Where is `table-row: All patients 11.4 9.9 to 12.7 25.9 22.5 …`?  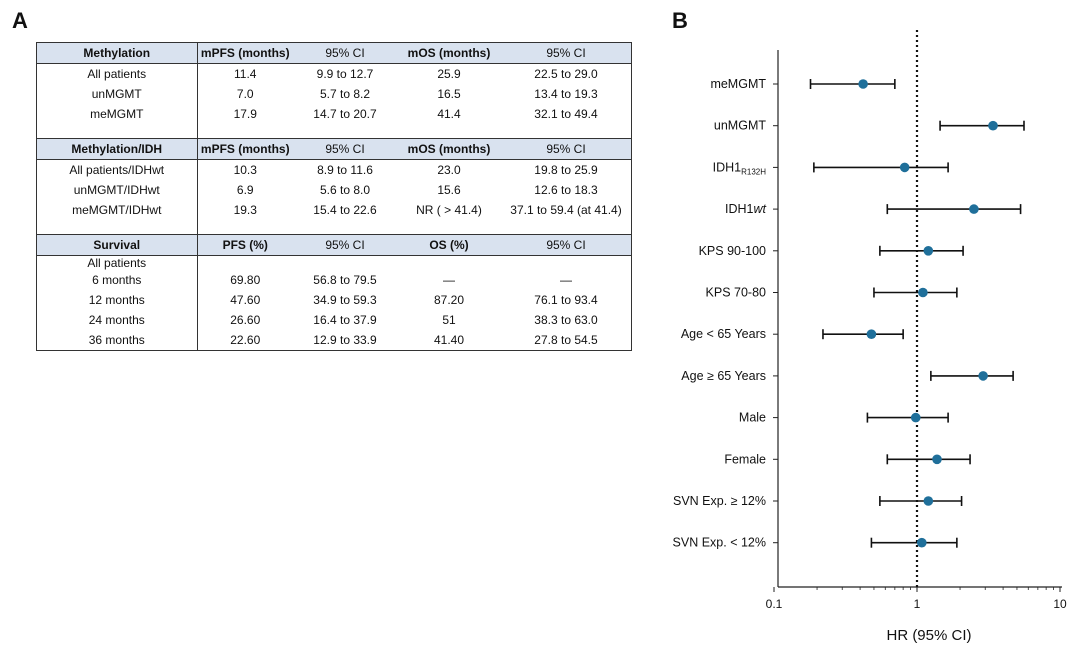 table-row: All patients 11.4 9.9 to 12.7 25.9 22.5 … is located at coordinates (334, 73).